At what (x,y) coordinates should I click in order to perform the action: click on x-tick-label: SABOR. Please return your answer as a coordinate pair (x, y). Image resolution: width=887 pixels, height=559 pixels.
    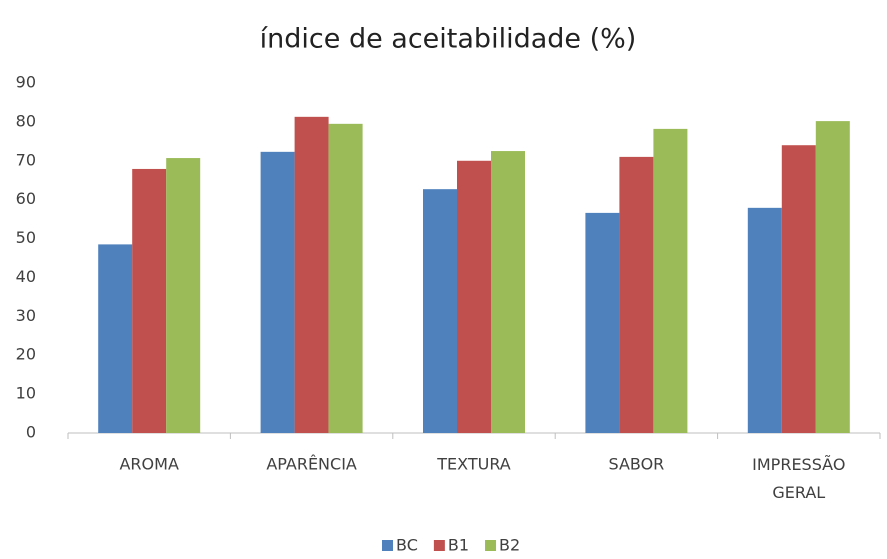
    Looking at the image, I should click on (636, 464).